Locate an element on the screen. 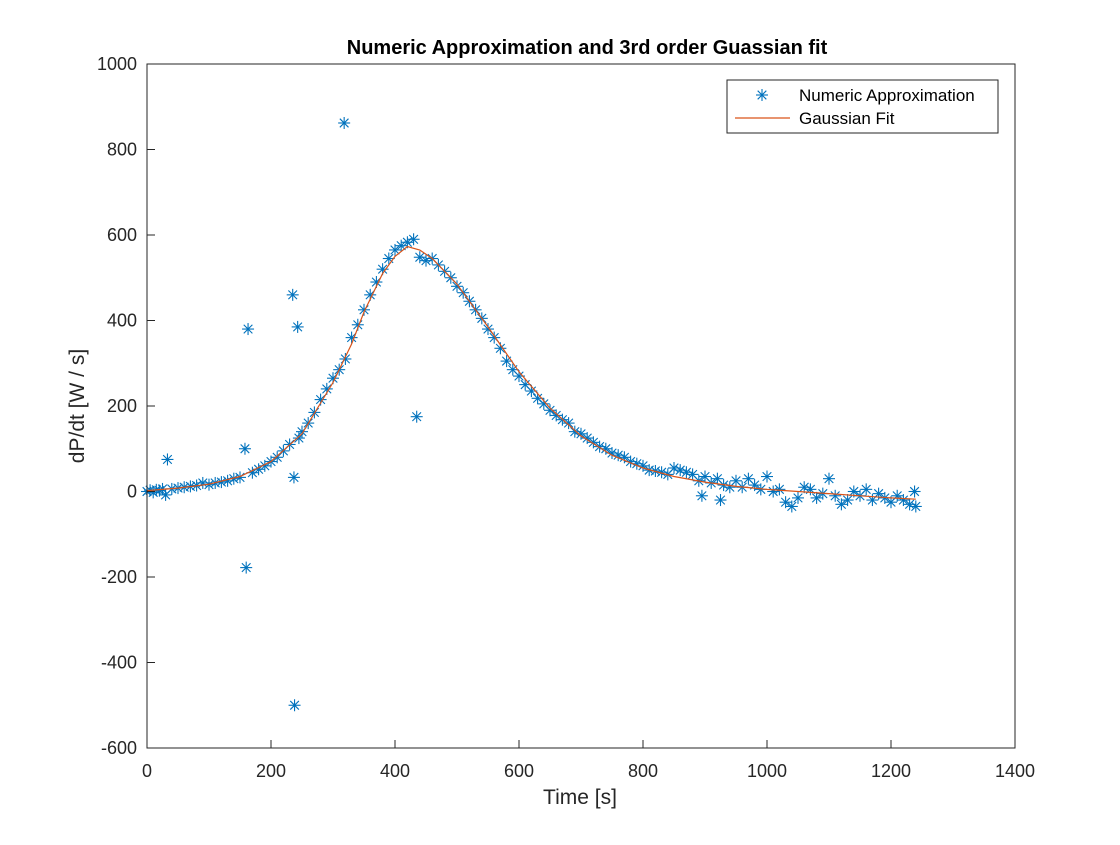  y-tick-label: 800 is located at coordinates (122, 150).